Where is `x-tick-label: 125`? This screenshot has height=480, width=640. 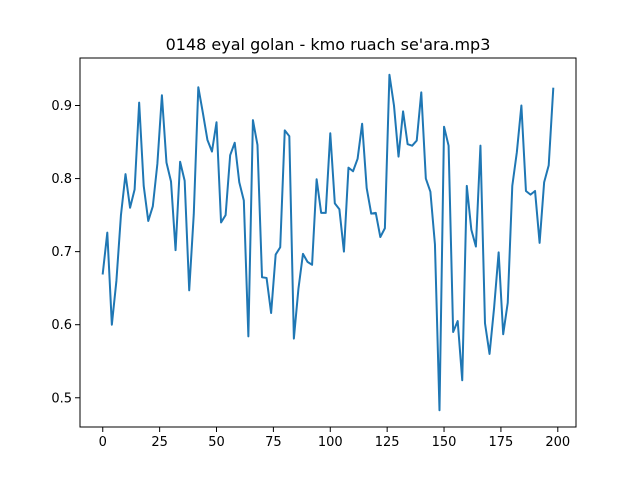
x-tick-label: 125 is located at coordinates (387, 442).